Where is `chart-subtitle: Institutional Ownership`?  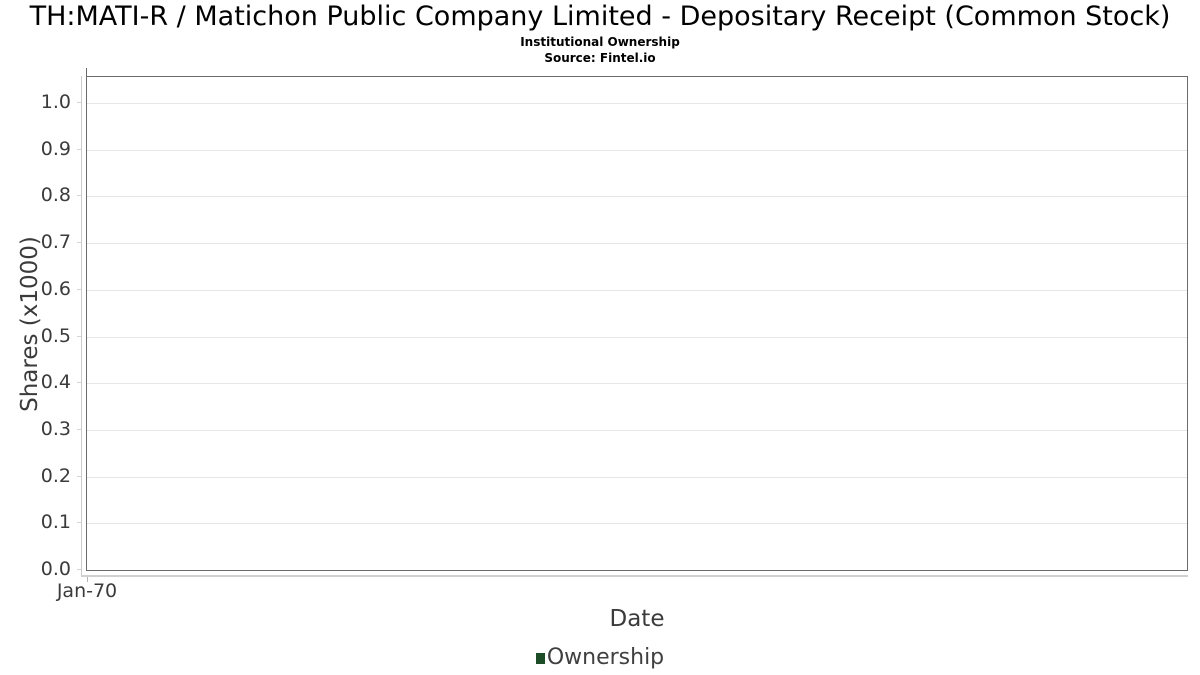
chart-subtitle: Institutional Ownership is located at coordinates (600, 42).